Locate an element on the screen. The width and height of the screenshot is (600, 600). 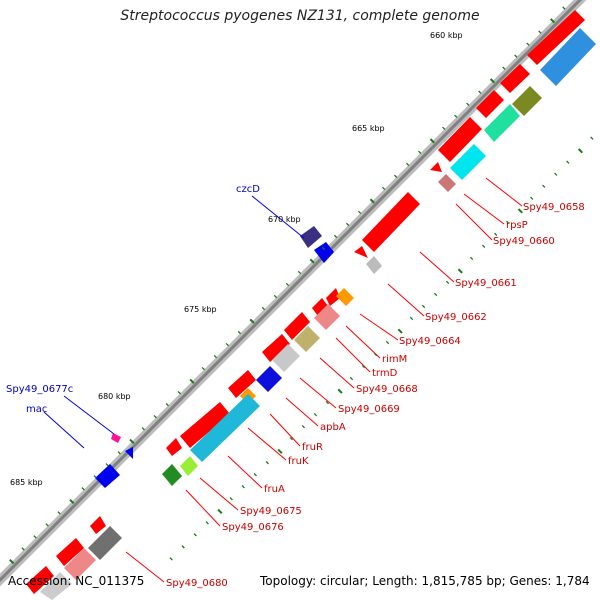
leader-rimM is located at coordinates (363, 342).